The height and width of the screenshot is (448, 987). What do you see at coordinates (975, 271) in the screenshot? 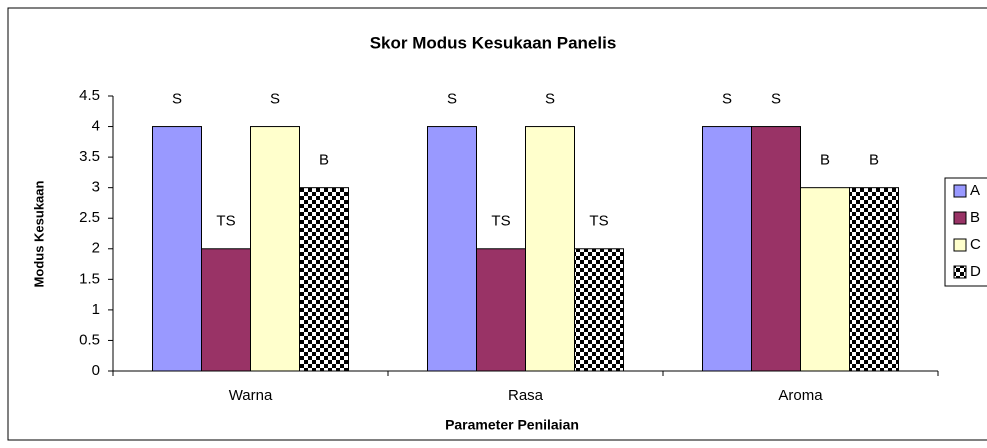
I see `legend-label: D` at bounding box center [975, 271].